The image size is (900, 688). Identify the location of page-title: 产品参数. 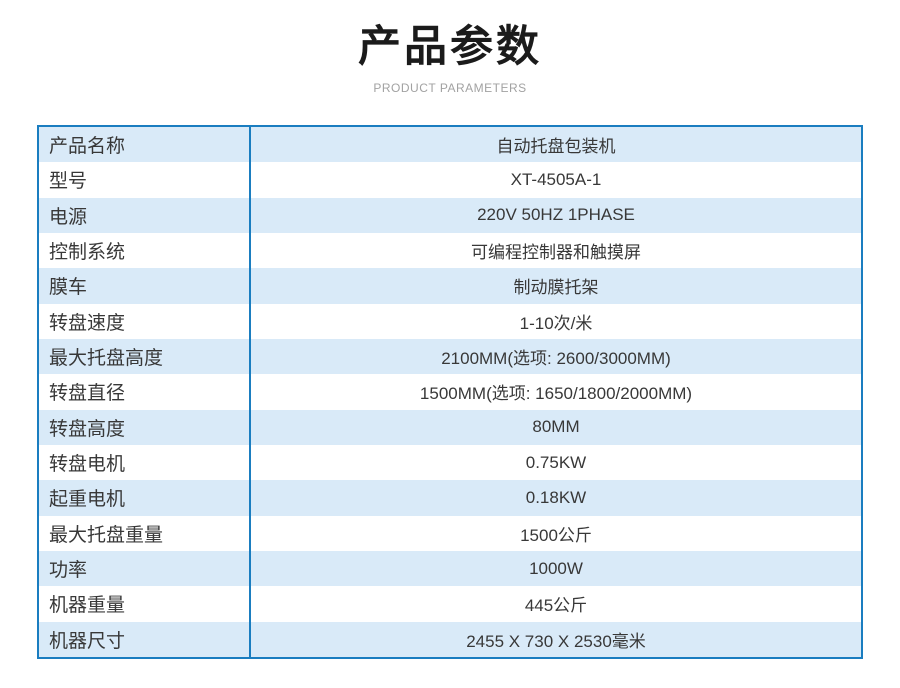
(450, 47).